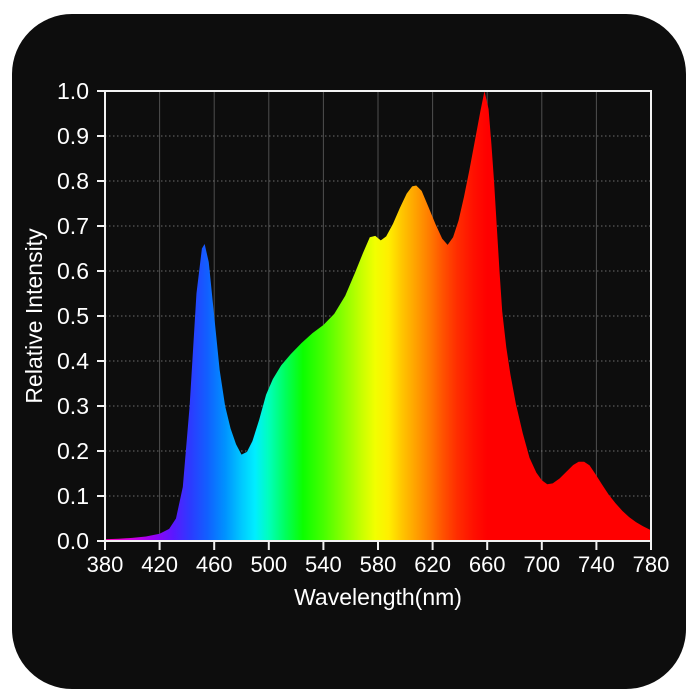 The height and width of the screenshot is (700, 700). What do you see at coordinates (73, 226) in the screenshot?
I see `y-tick-label: 0.7` at bounding box center [73, 226].